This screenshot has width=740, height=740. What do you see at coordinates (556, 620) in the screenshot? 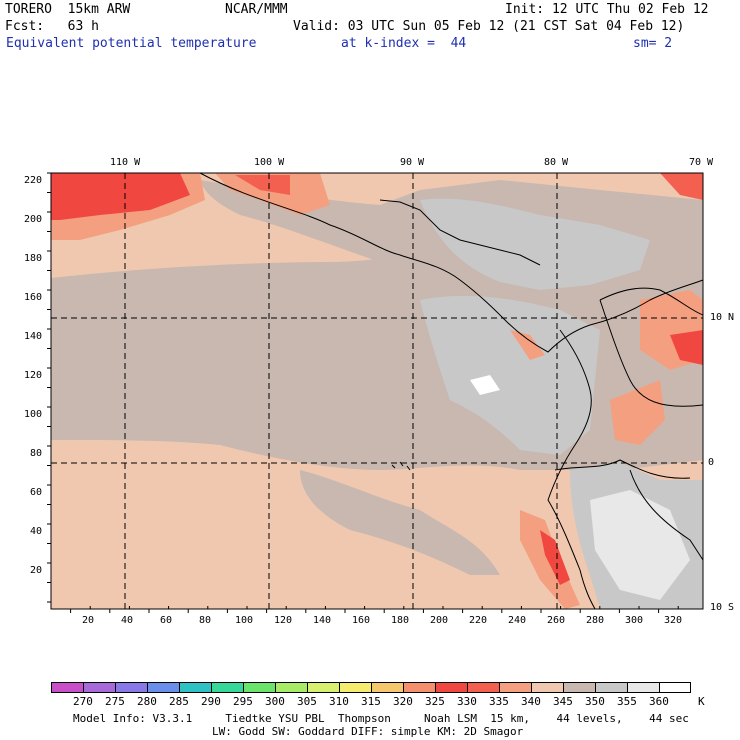
I see `x-tick-label: 260` at bounding box center [556, 620].